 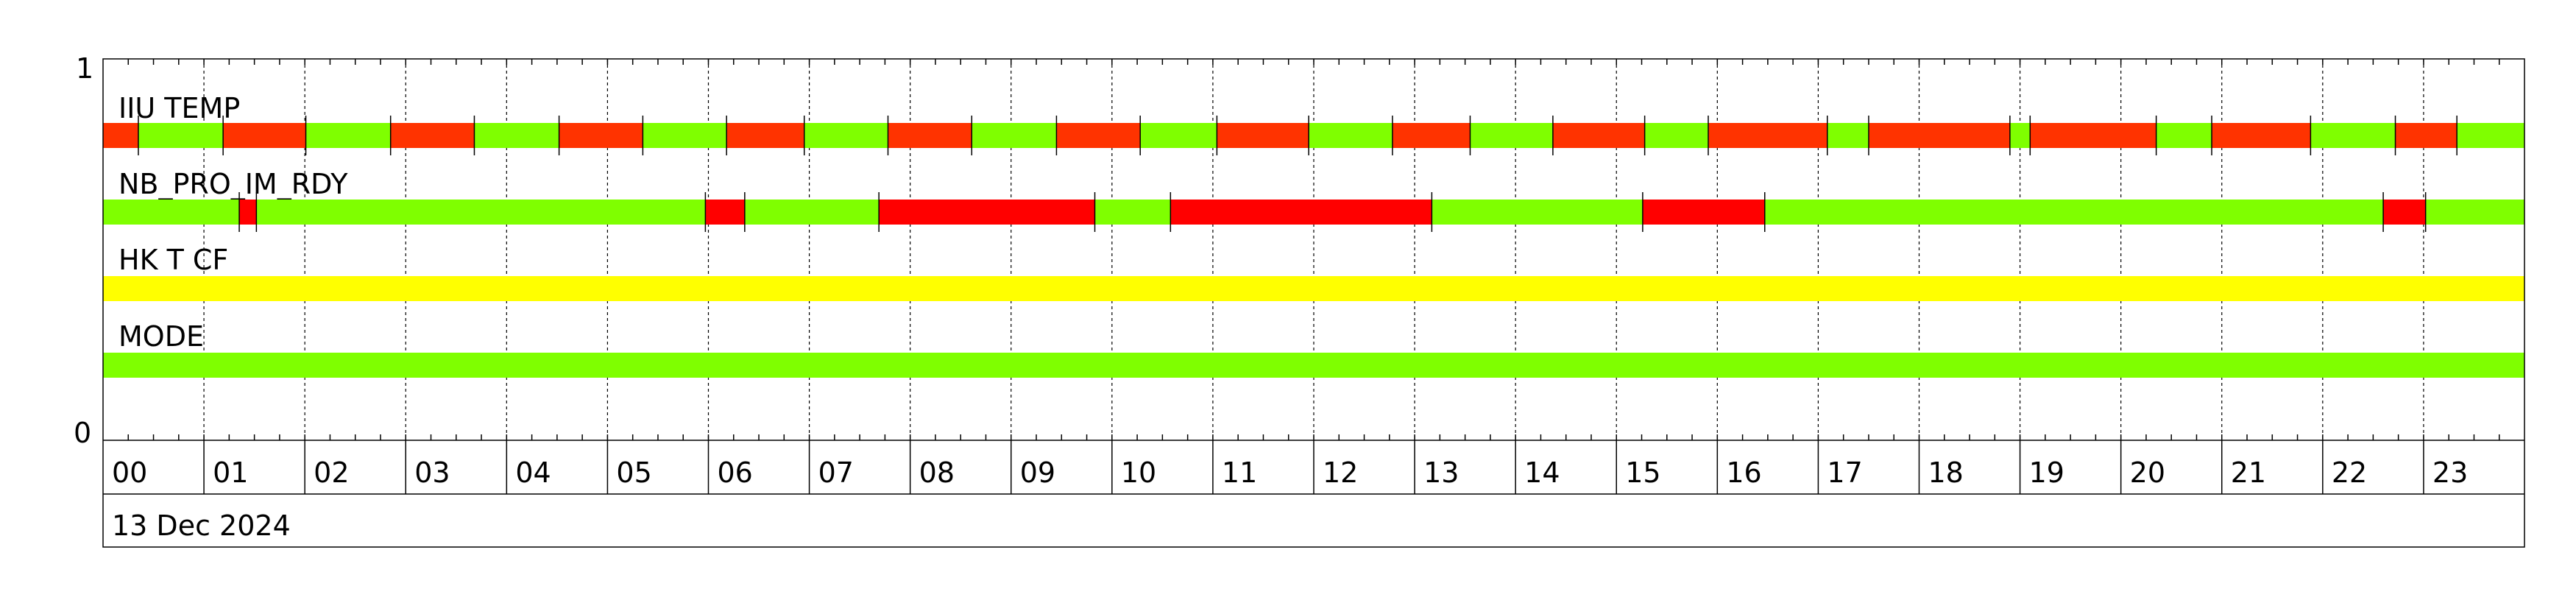 What do you see at coordinates (82, 433) in the screenshot?
I see `y-tick-label-bottom: 0` at bounding box center [82, 433].